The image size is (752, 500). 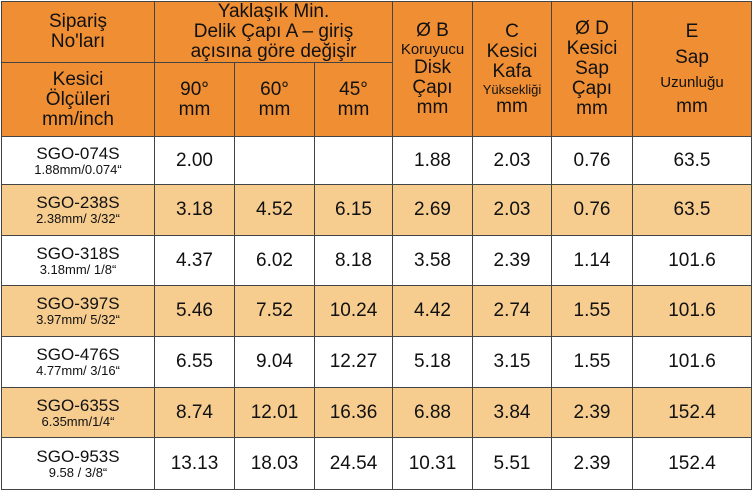 I want to click on row-code-cell: SGO-397S 3.97mm/ 5/32“, so click(x=78, y=311).